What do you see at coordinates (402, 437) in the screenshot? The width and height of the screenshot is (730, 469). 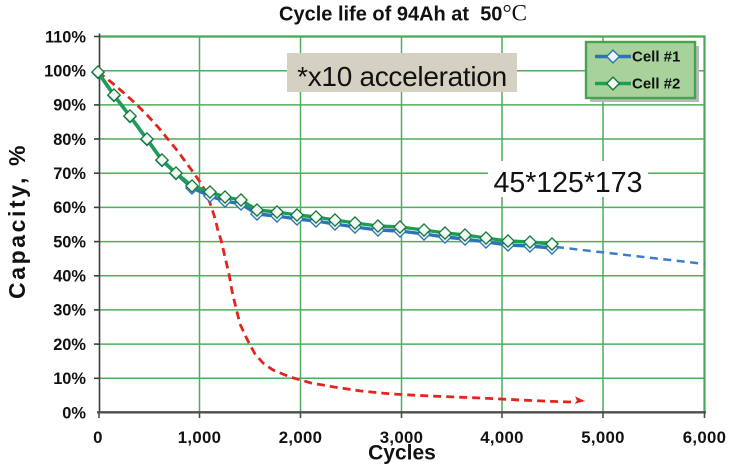 I see `svg-text: 3,000` at bounding box center [402, 437].